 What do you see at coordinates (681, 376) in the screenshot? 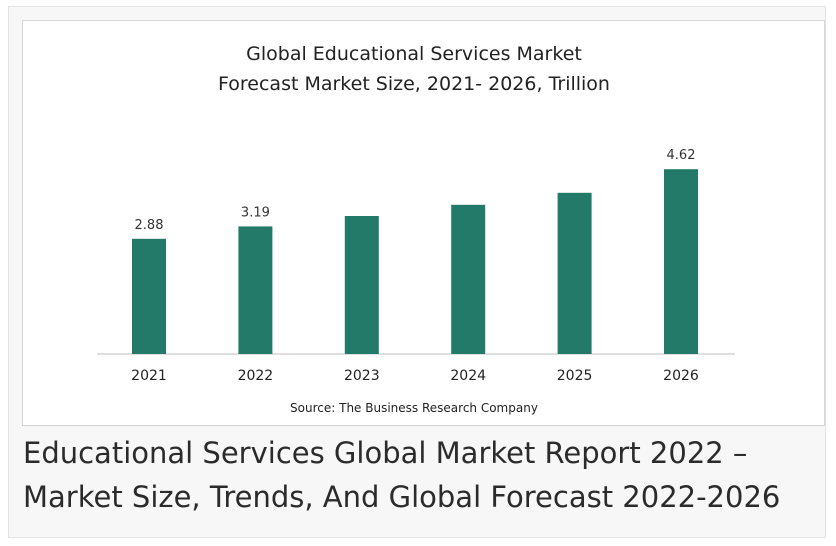
I see `x-tick-label-2026: 2026` at bounding box center [681, 376].